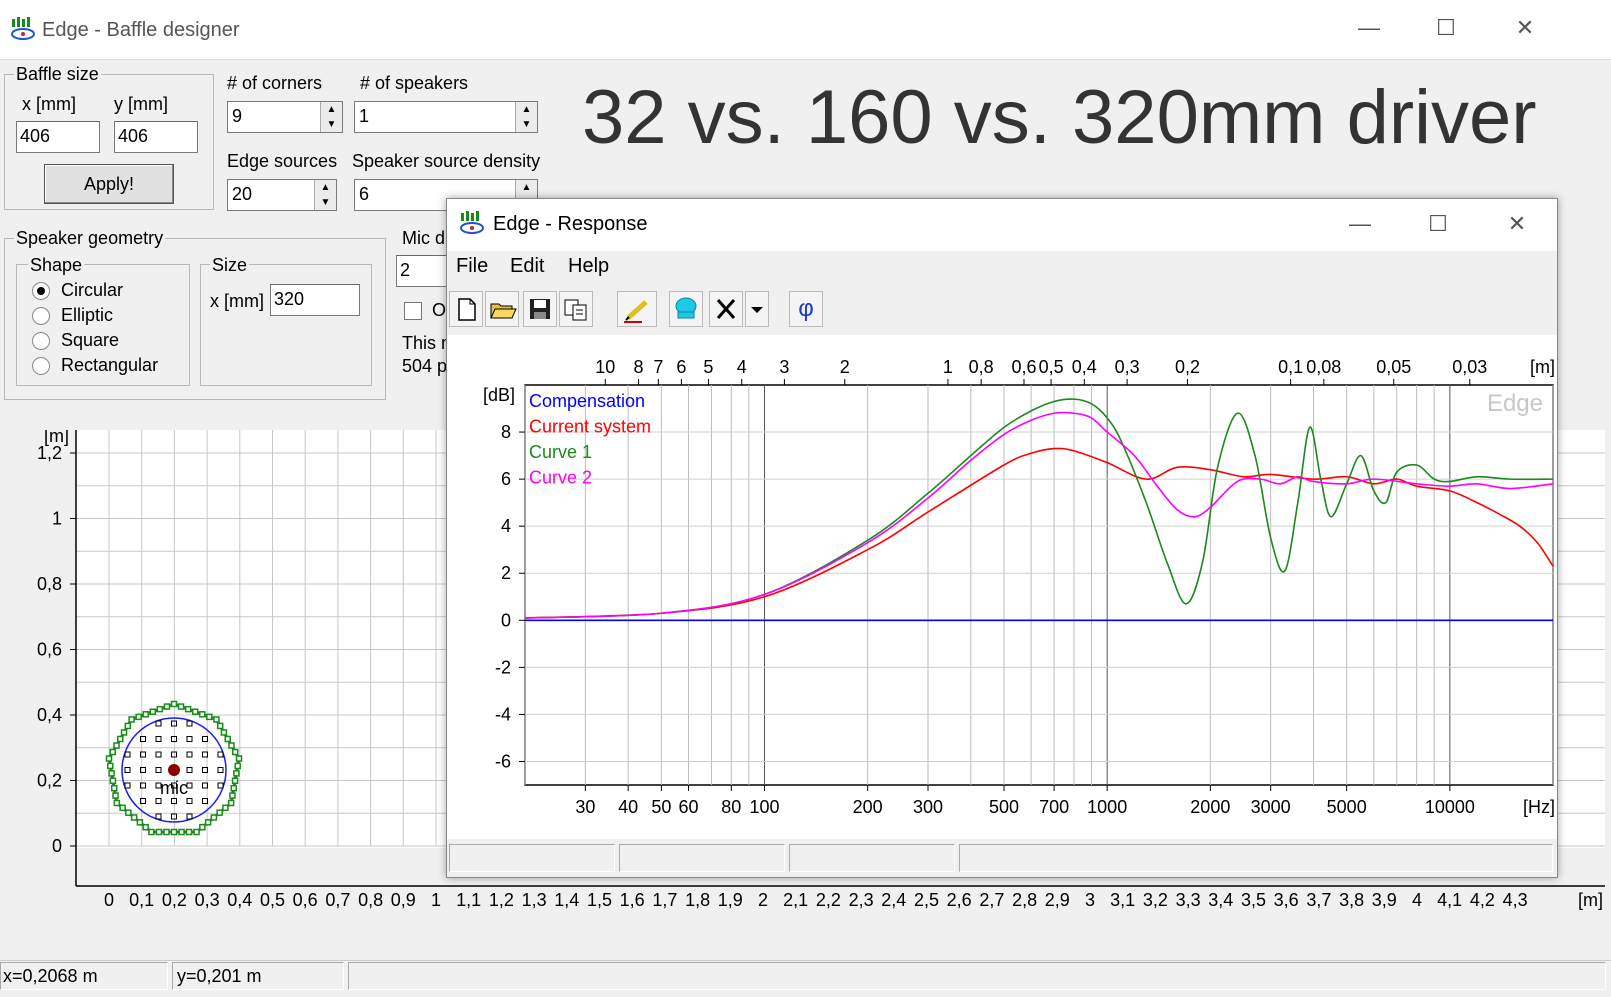 Image resolution: width=1611 pixels, height=997 pixels. I want to click on delete-icon, so click(726, 309).